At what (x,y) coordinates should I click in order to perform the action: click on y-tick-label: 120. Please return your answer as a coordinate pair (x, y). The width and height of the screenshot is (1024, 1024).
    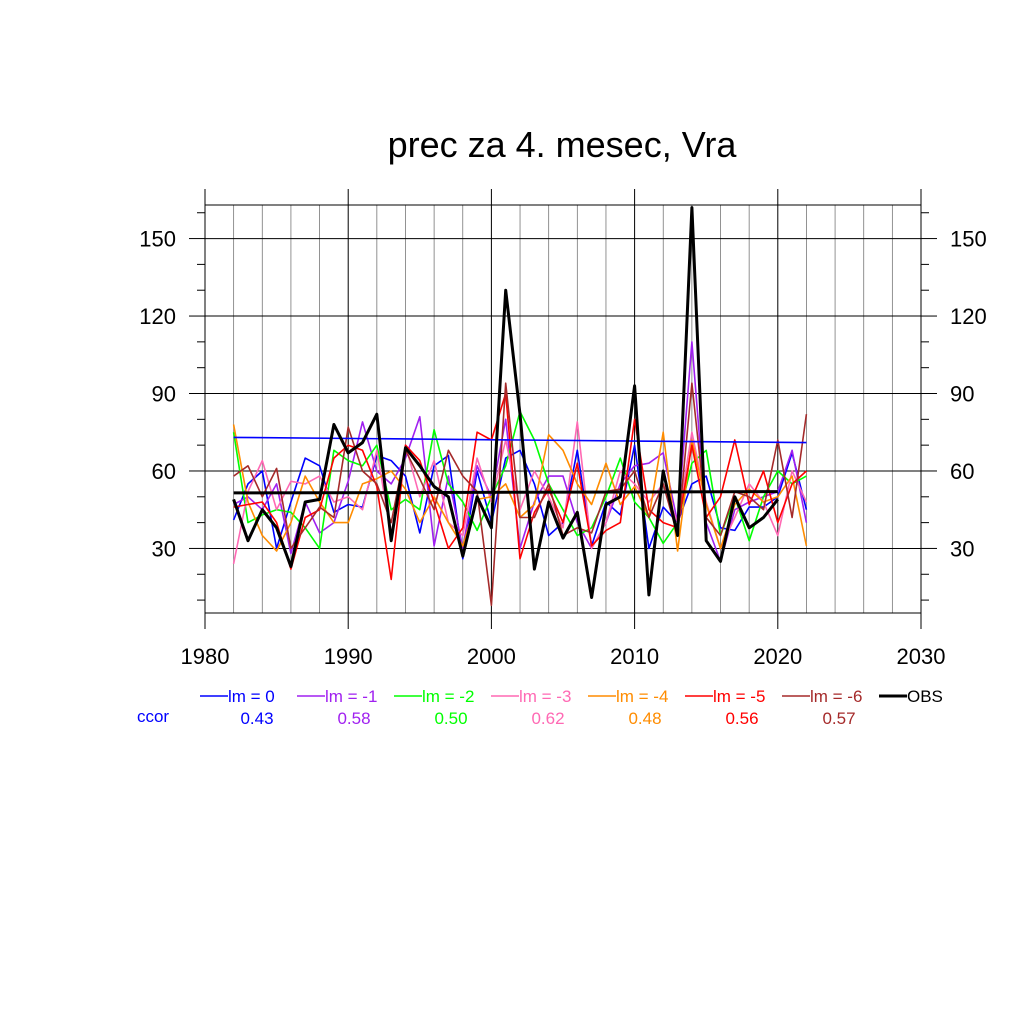
    Looking at the image, I should click on (157, 316).